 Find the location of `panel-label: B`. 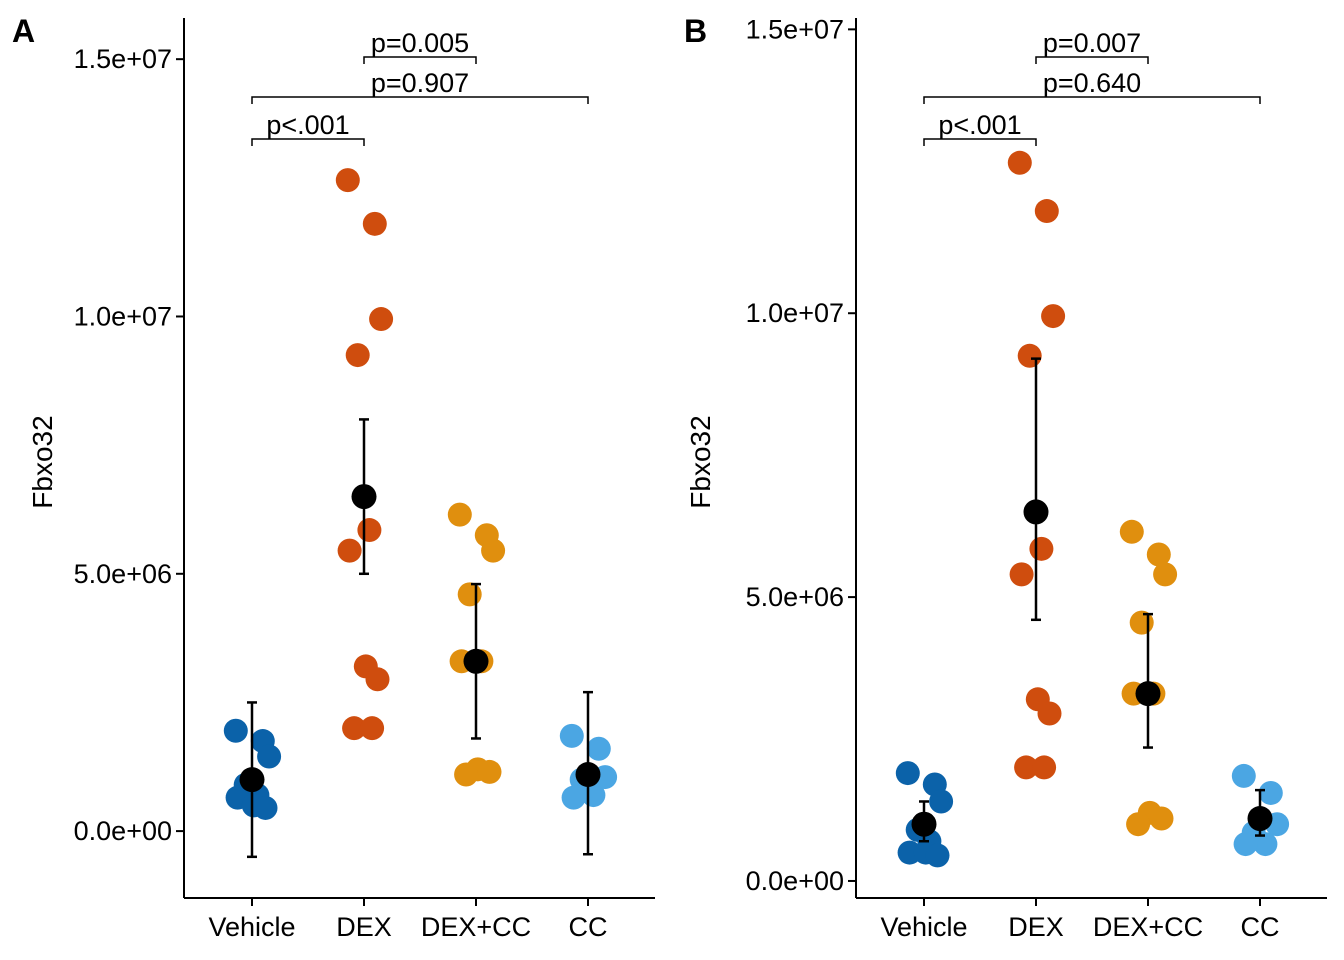

panel-label: B is located at coordinates (695, 31).